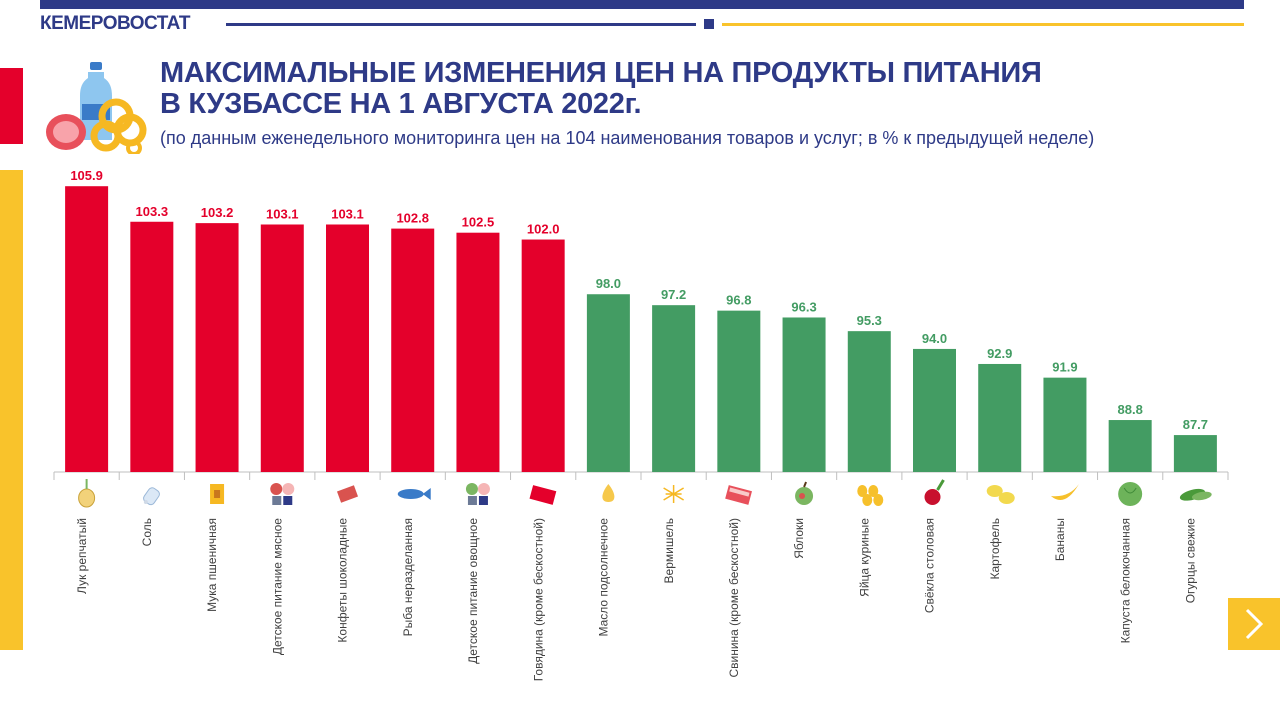 This screenshot has height=720, width=1280. Describe the element at coordinates (799, 538) in the screenshot. I see `category-label: Яблоки` at that location.